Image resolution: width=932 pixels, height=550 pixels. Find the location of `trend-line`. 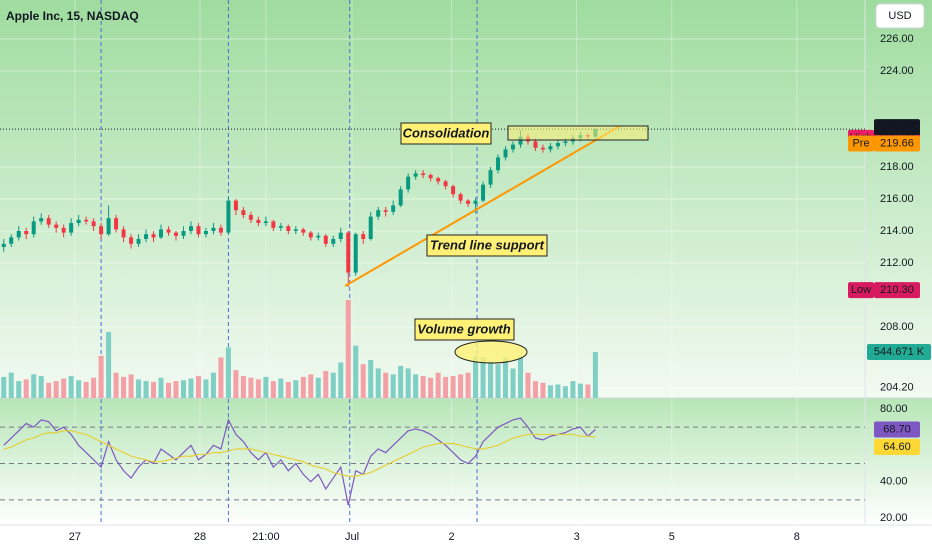

trend-line is located at coordinates (482, 206).